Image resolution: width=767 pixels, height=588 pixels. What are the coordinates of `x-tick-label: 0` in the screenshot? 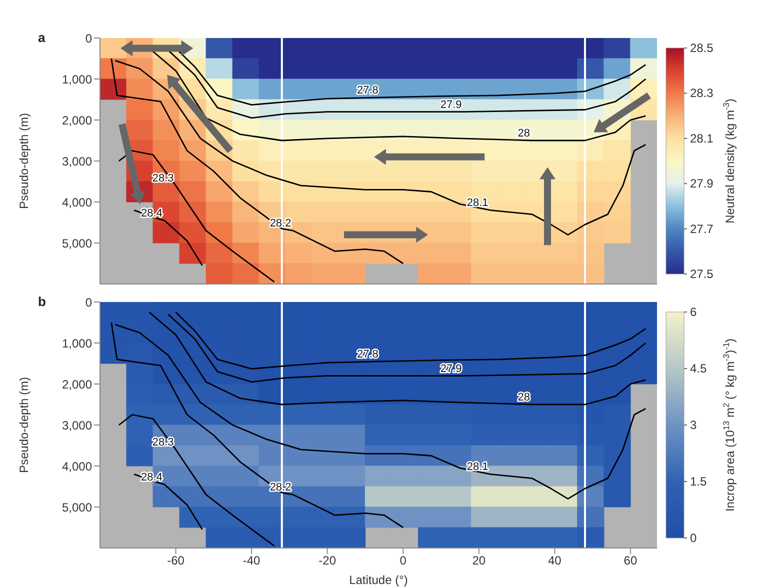 It's located at (403, 561).